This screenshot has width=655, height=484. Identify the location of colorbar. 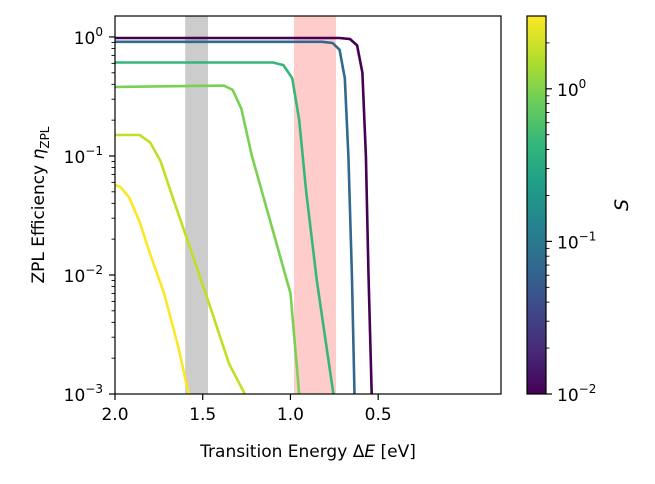
(536, 205).